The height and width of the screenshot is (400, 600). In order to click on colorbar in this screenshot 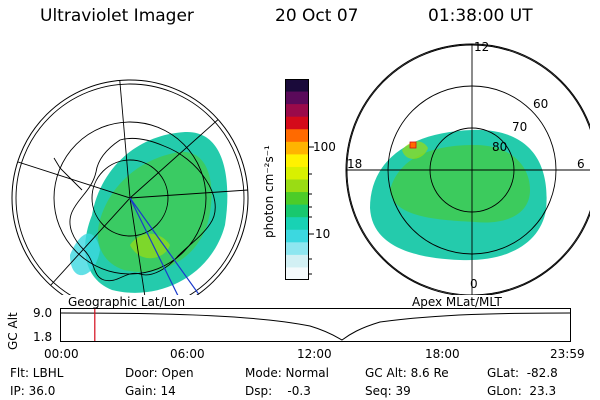, I will do `click(297, 180)`.